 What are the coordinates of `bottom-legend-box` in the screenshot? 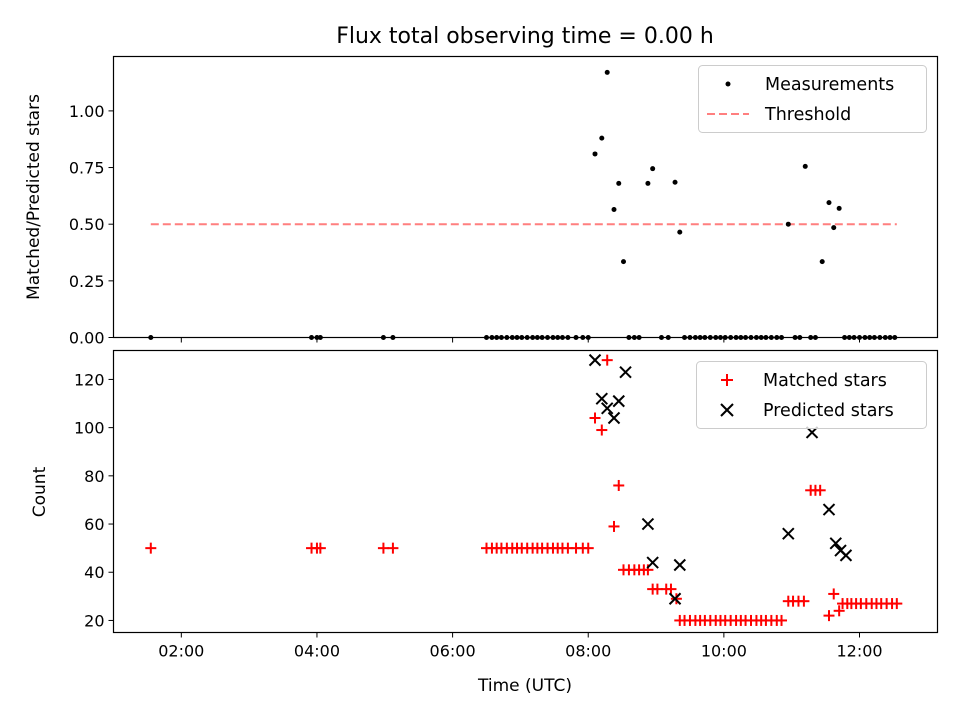 It's located at (811, 395).